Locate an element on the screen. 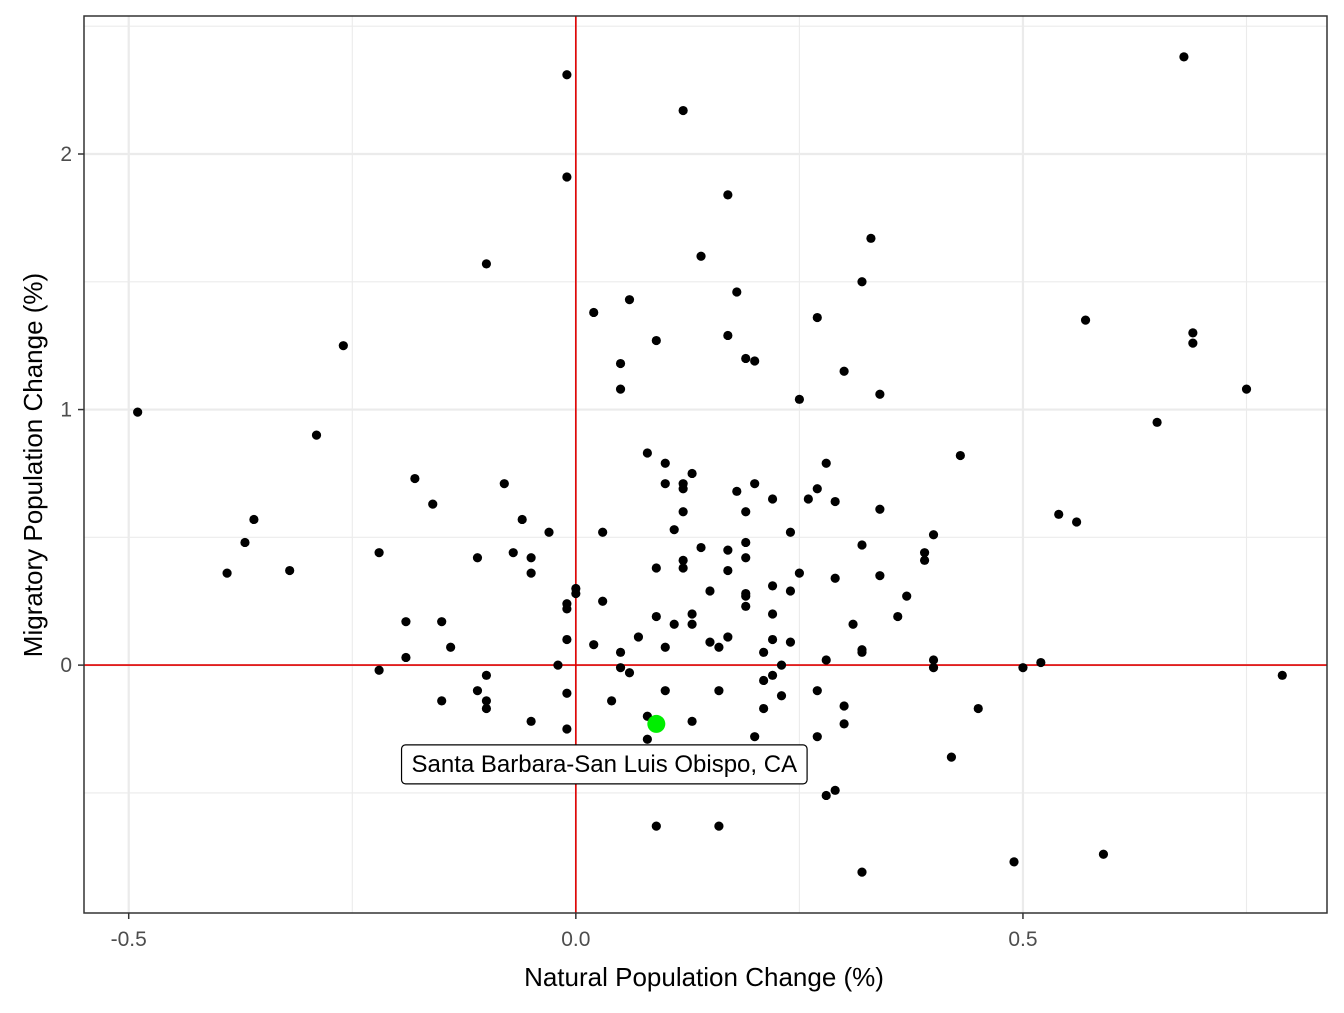 This screenshot has height=1013, width=1344. y-tick-label: 1 is located at coordinates (66, 410).